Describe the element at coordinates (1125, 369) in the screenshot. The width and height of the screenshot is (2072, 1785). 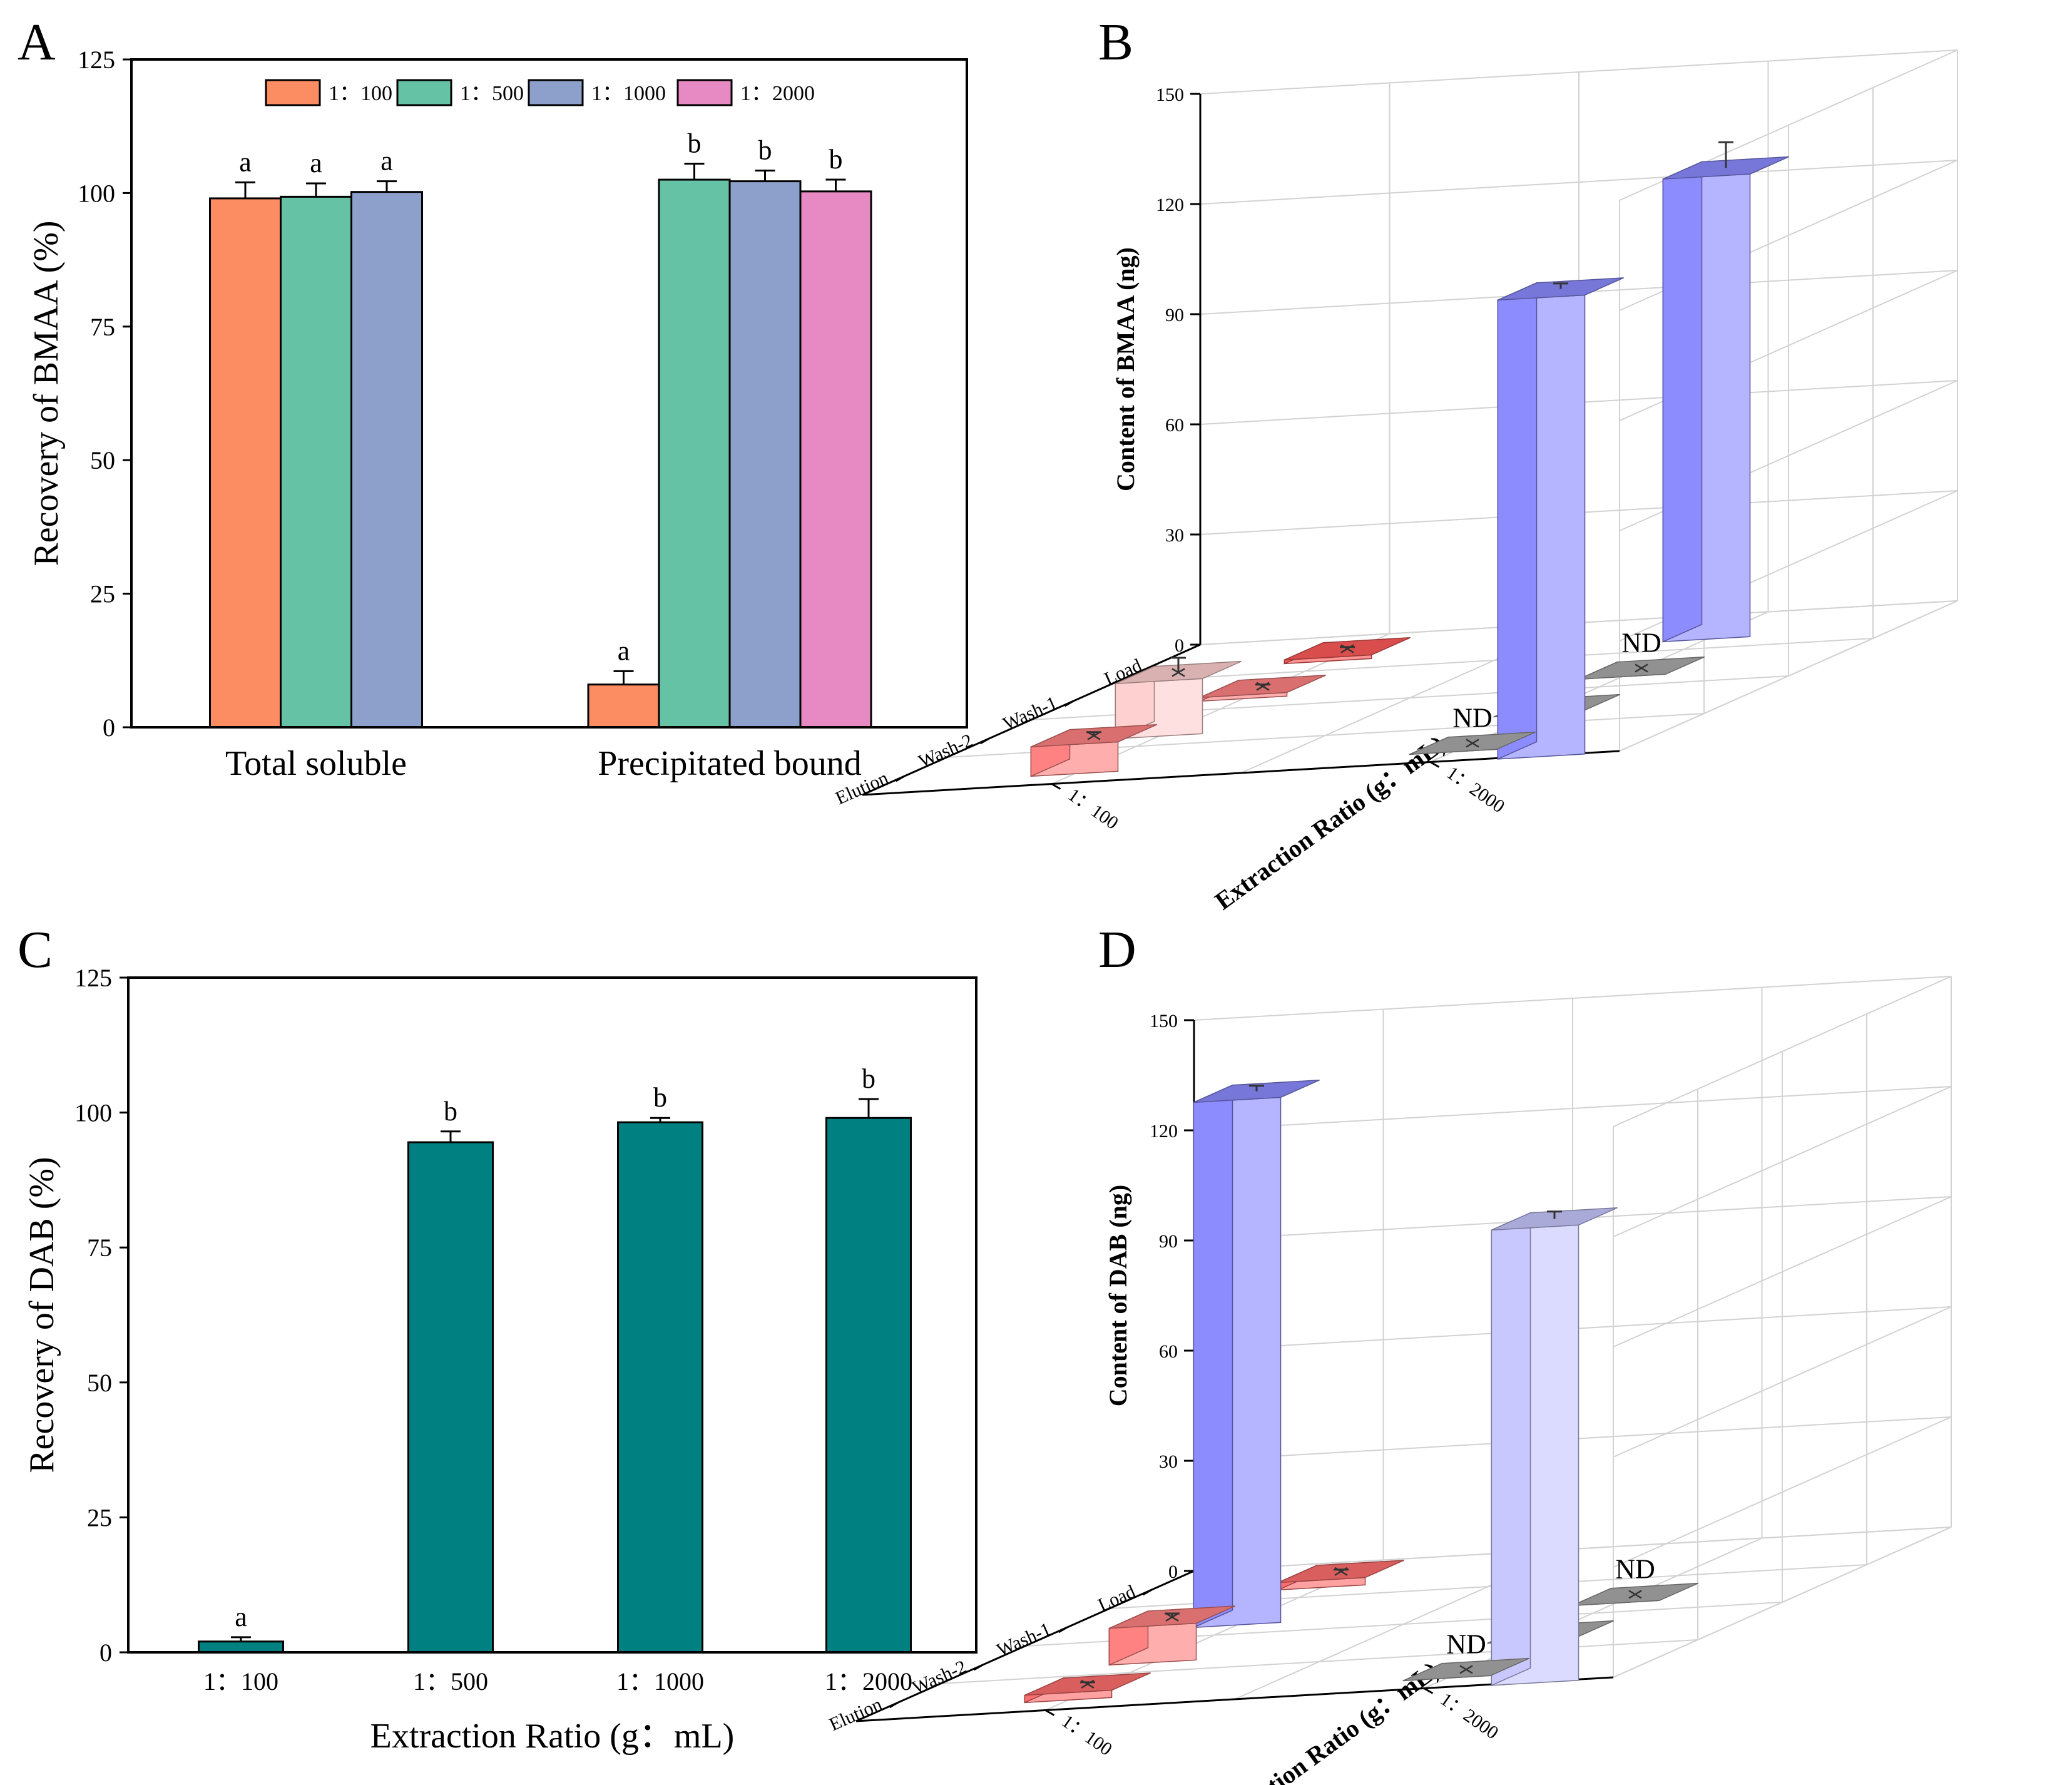
I see `z-axis-title: Content of BMAA (ng)` at that location.